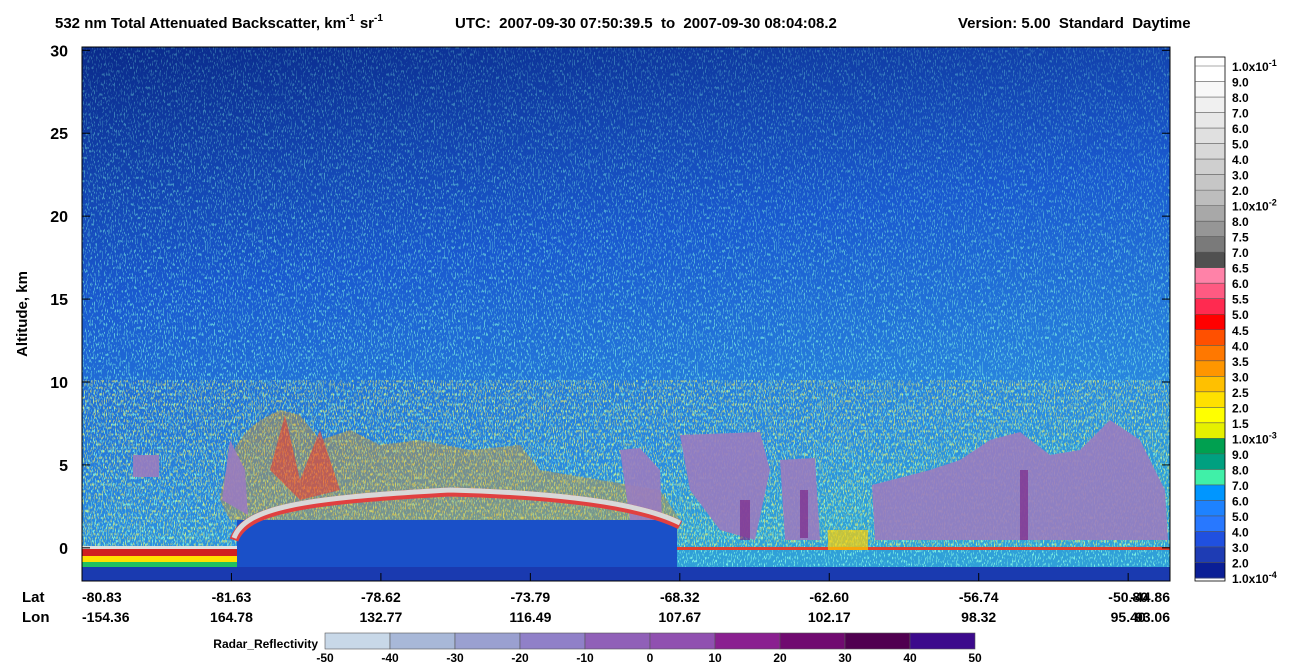 The width and height of the screenshot is (1300, 667). I want to click on lon-label: 93.06, so click(1152, 617).